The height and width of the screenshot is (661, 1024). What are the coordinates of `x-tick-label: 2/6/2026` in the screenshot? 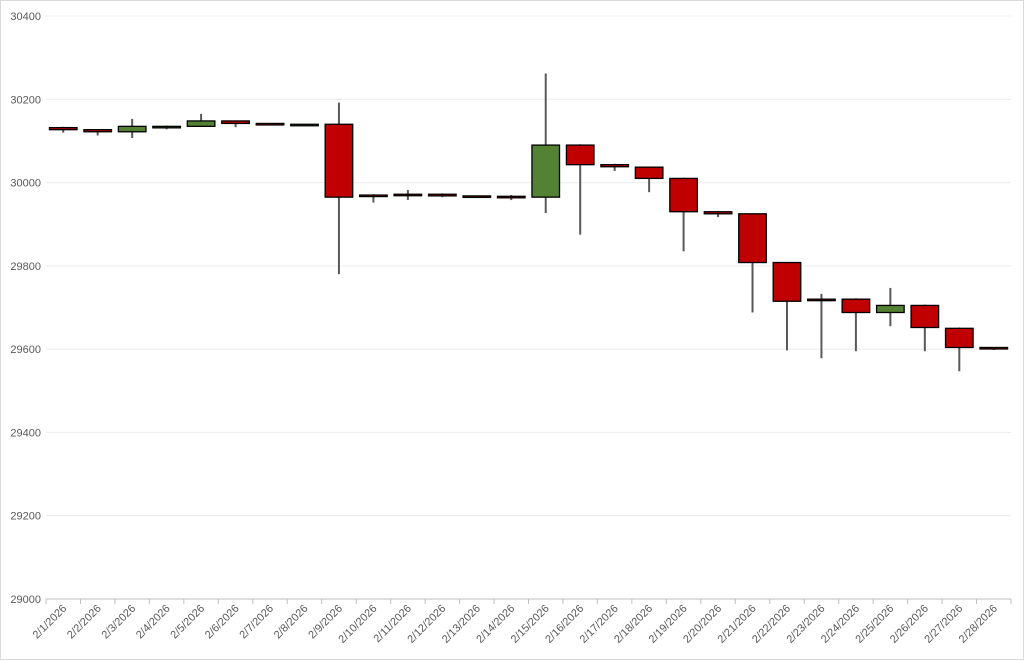 It's located at (222, 622).